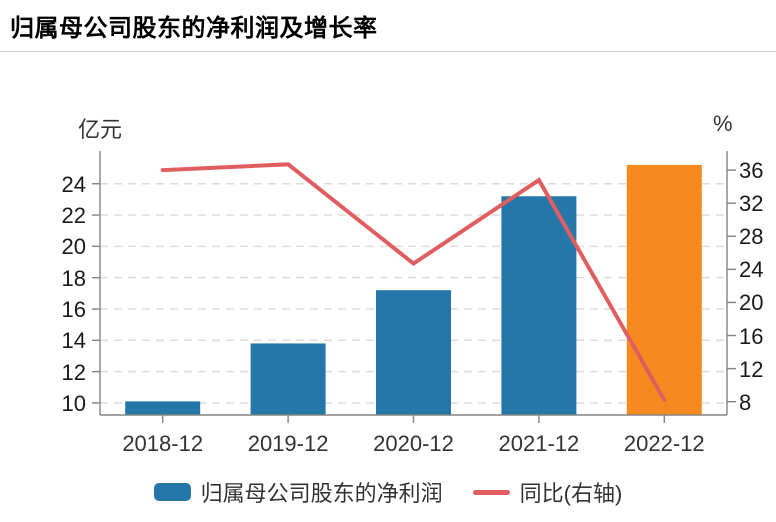  What do you see at coordinates (73, 278) in the screenshot?
I see `left-axis-tick-label: 18` at bounding box center [73, 278].